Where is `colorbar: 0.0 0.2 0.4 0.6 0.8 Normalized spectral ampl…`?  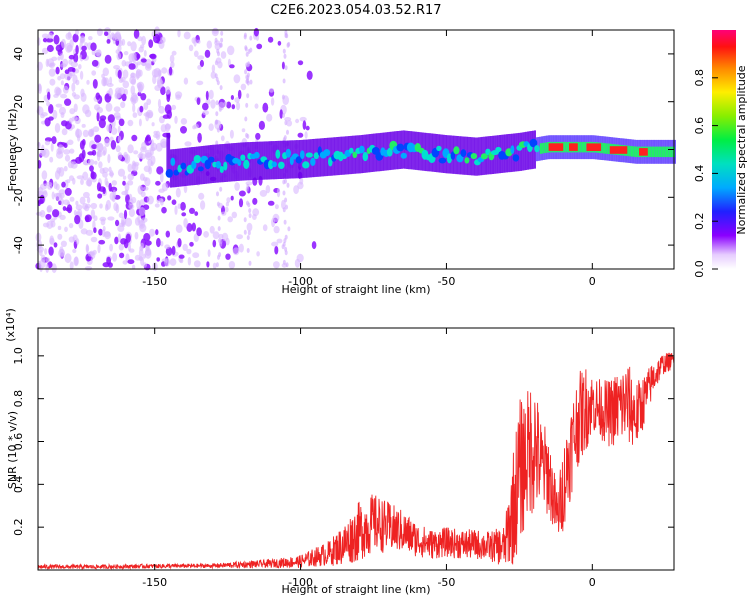 colorbar: 0.0 0.2 0.4 0.6 0.8 Normalized spectral ampl… is located at coordinates (720, 154).